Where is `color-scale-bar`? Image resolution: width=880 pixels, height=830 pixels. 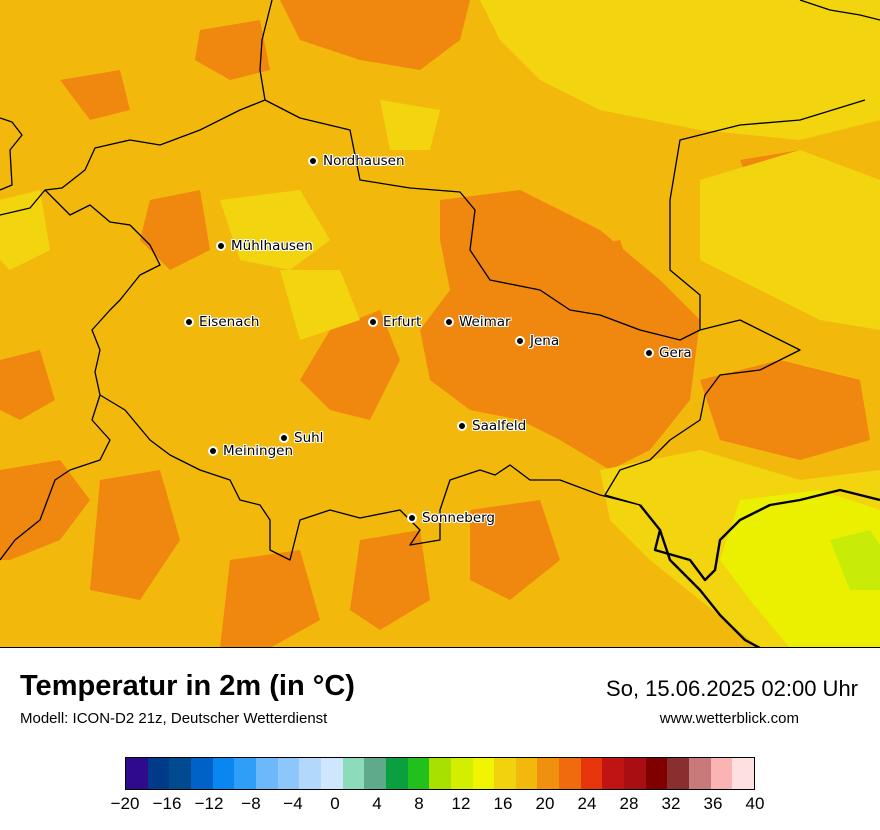
color-scale-bar is located at coordinates (440, 773).